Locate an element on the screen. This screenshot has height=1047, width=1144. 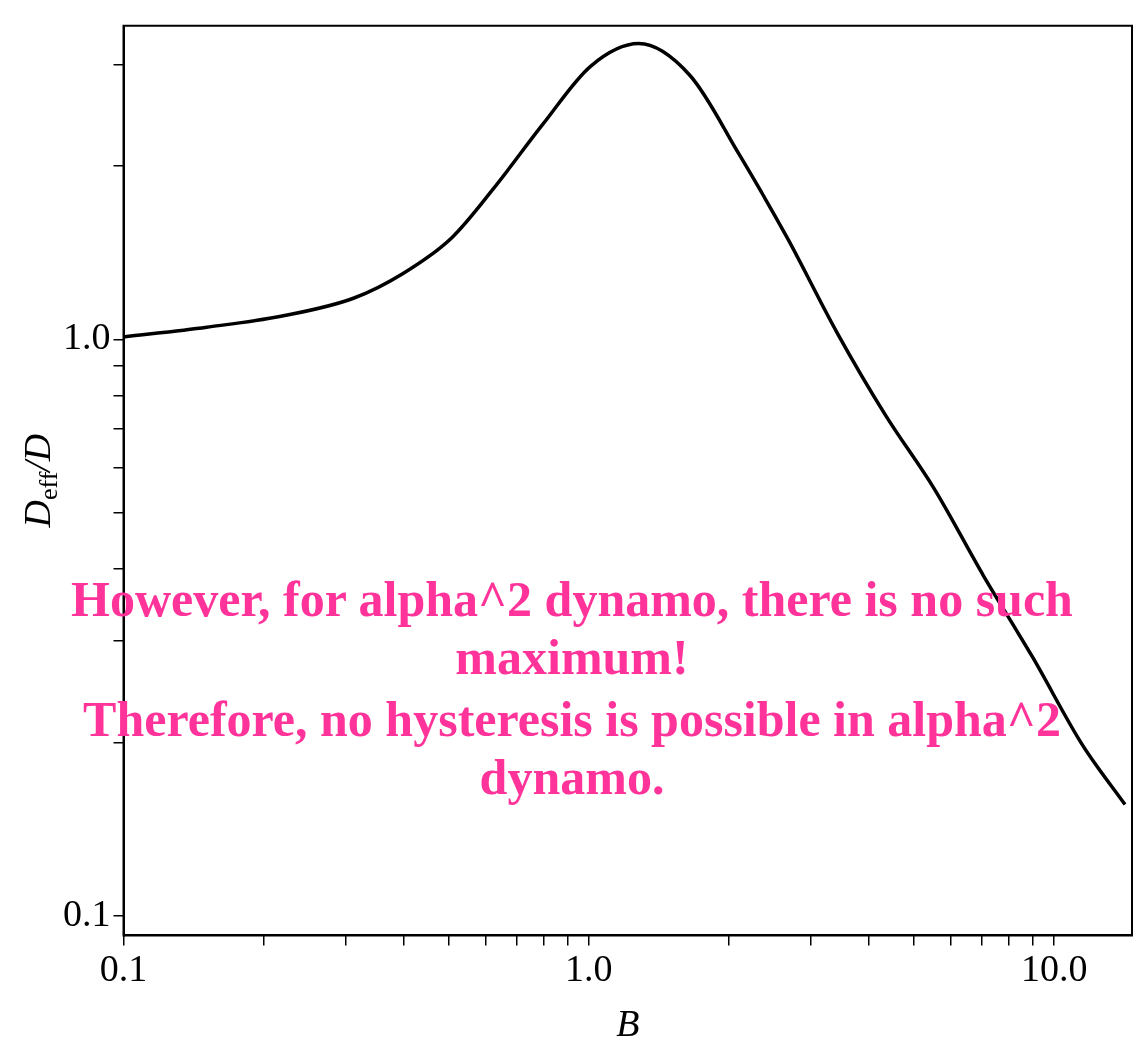
x-tick-label: 10.0 is located at coordinates (1054, 968).